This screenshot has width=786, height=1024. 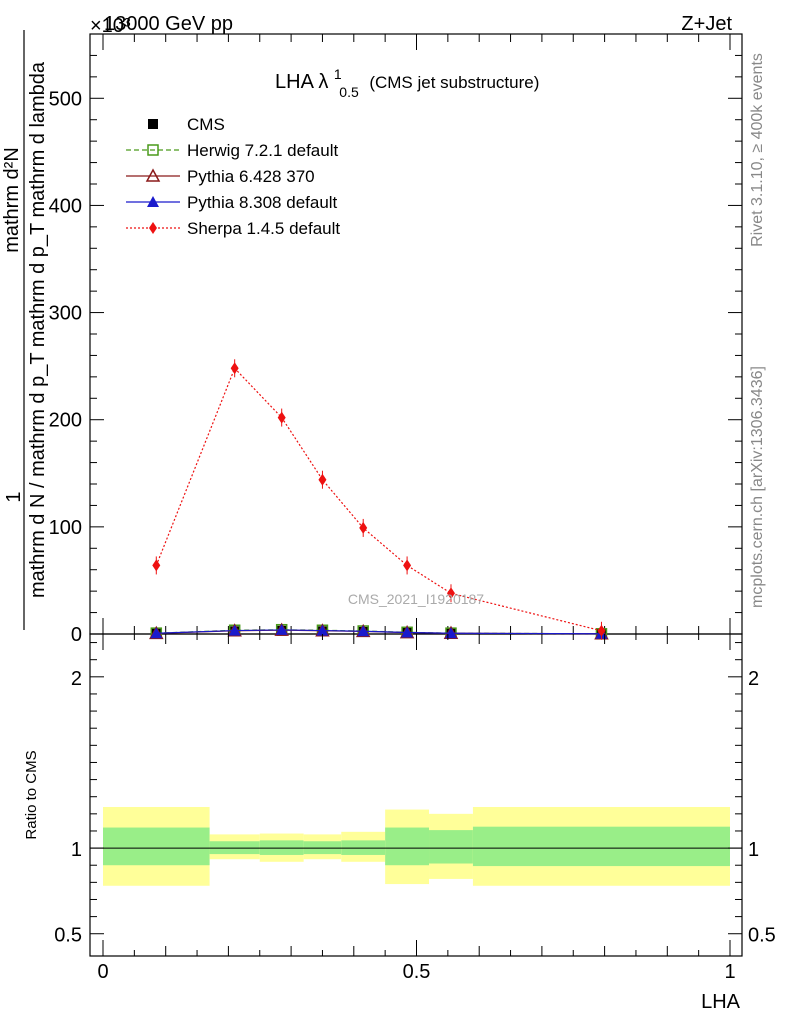 I want to click on plot-title: LHA λ 1 0.5 (CMS jet substructure), so click(x=407, y=82).